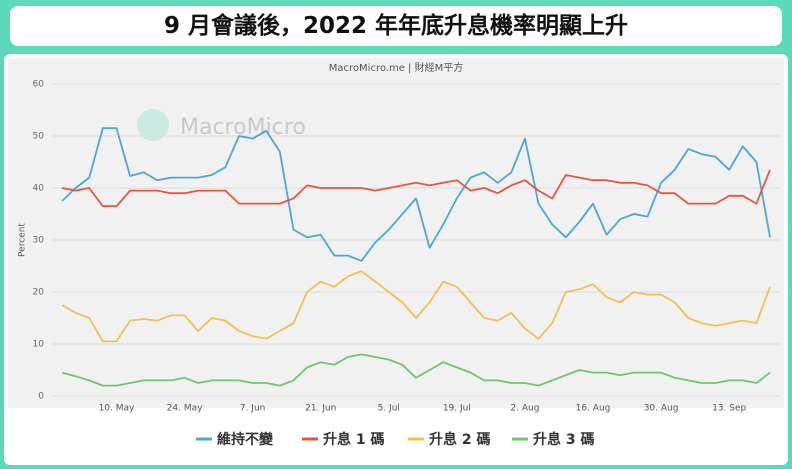 This screenshot has height=469, width=792. Describe the element at coordinates (23, 240) in the screenshot. I see `y-axis-label: Percent` at that location.